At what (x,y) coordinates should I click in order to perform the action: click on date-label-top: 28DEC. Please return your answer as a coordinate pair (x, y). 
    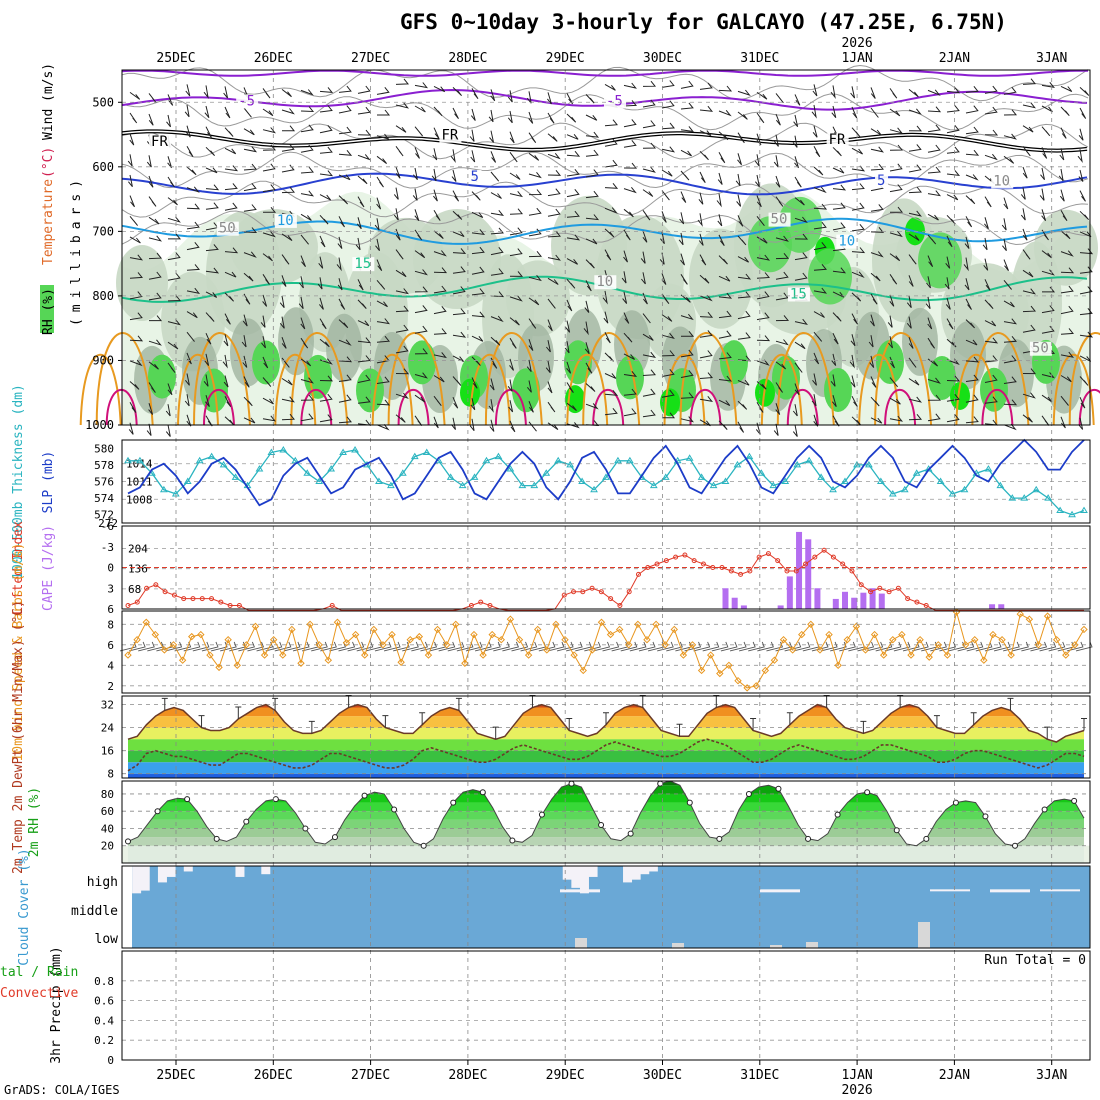
    Looking at the image, I should click on (467, 58).